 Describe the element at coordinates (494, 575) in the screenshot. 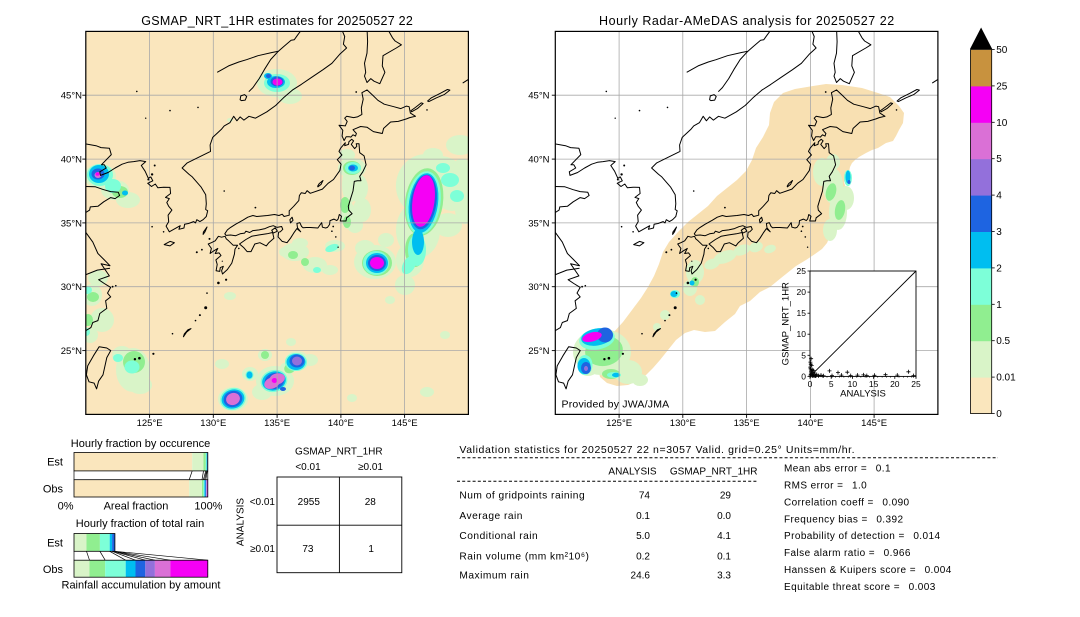

I see `svg-text: Maximum rain` at that location.